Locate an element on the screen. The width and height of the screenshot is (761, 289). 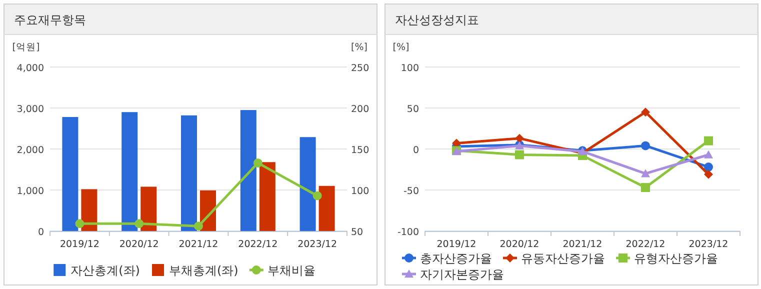
legend-label: 총자산증가율 is located at coordinates (456, 259).